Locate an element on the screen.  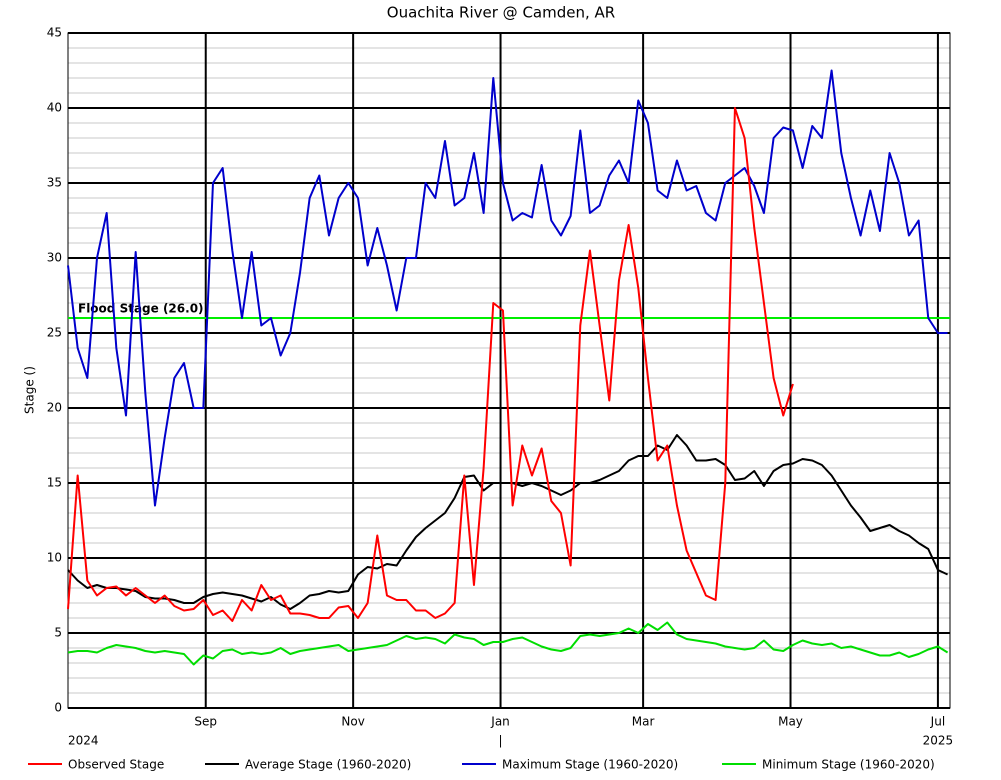
y-tick-label: 10 is located at coordinates (54, 558).